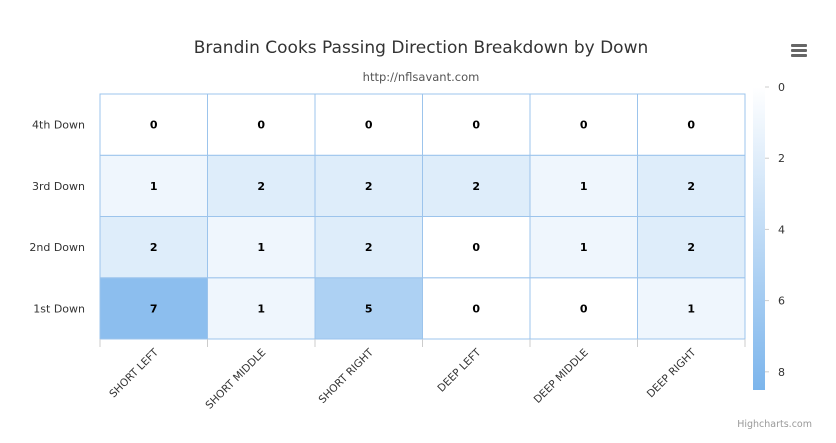 This screenshot has width=836, height=443. I want to click on color-axis-tick-label: 8, so click(781, 372).